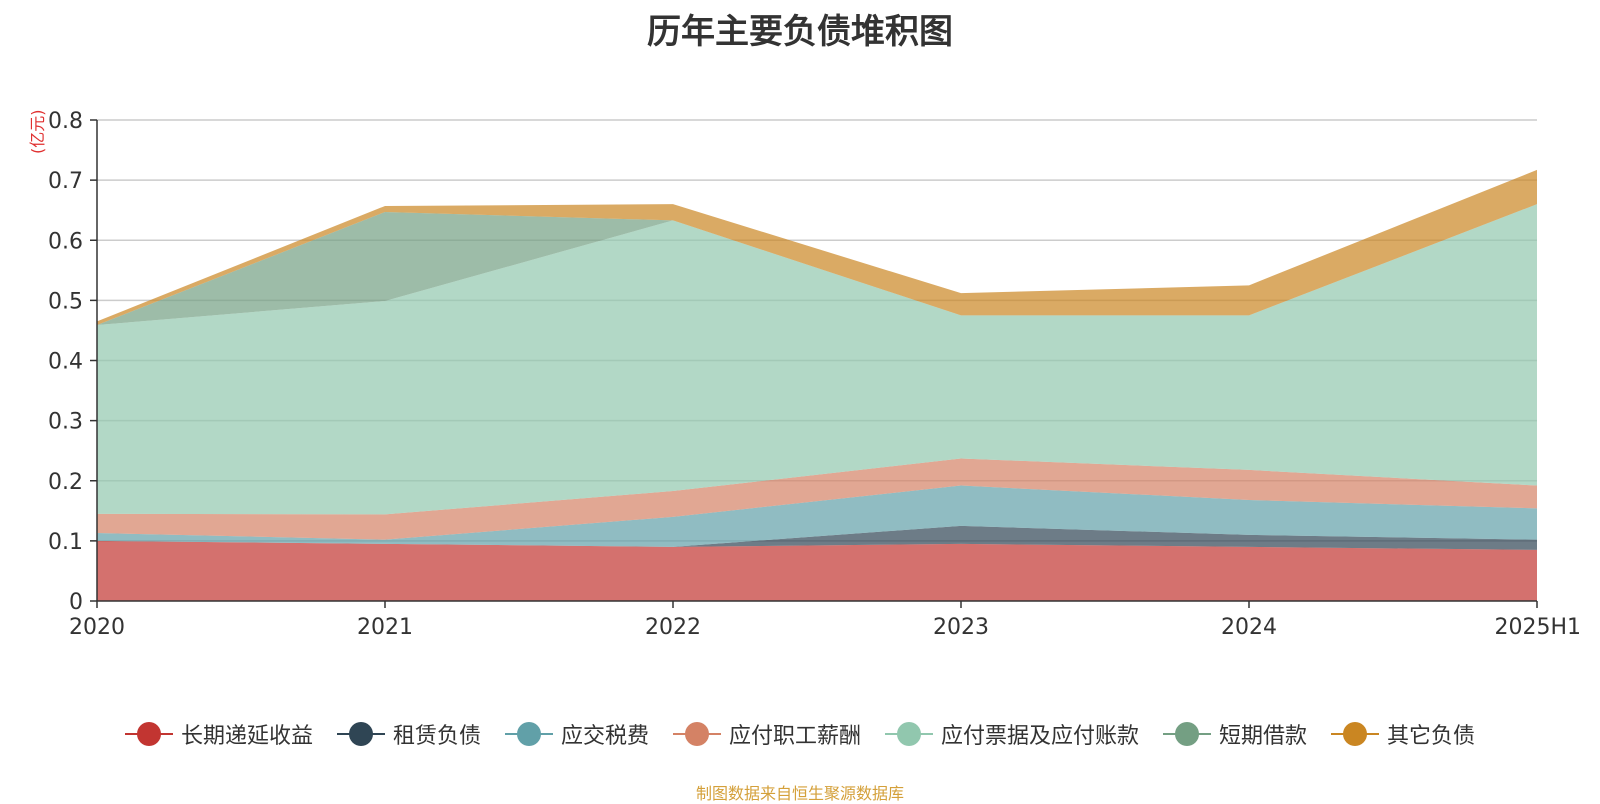 This screenshot has height=804, width=1600. What do you see at coordinates (76, 602) in the screenshot?
I see `y-tick-label: 0` at bounding box center [76, 602].